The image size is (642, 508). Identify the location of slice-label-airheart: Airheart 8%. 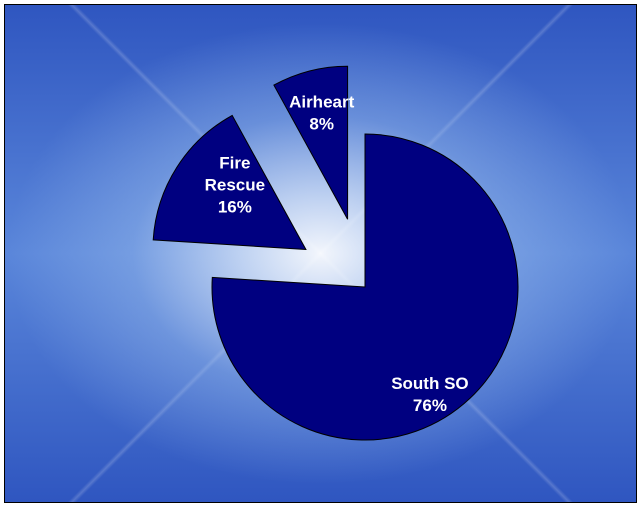
(322, 113).